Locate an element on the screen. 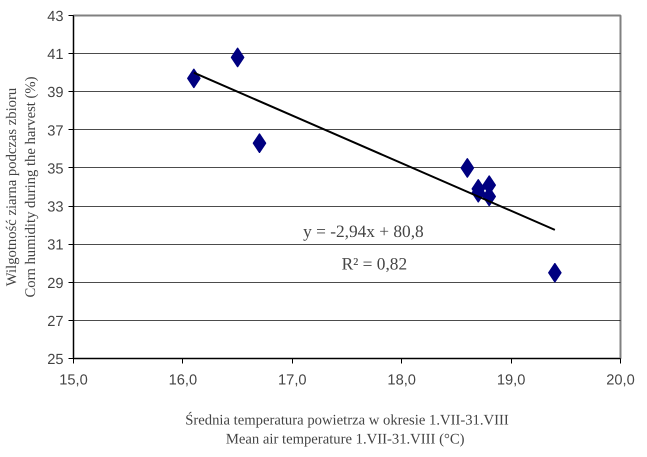  x-tick-label: 15,0 is located at coordinates (73, 380).